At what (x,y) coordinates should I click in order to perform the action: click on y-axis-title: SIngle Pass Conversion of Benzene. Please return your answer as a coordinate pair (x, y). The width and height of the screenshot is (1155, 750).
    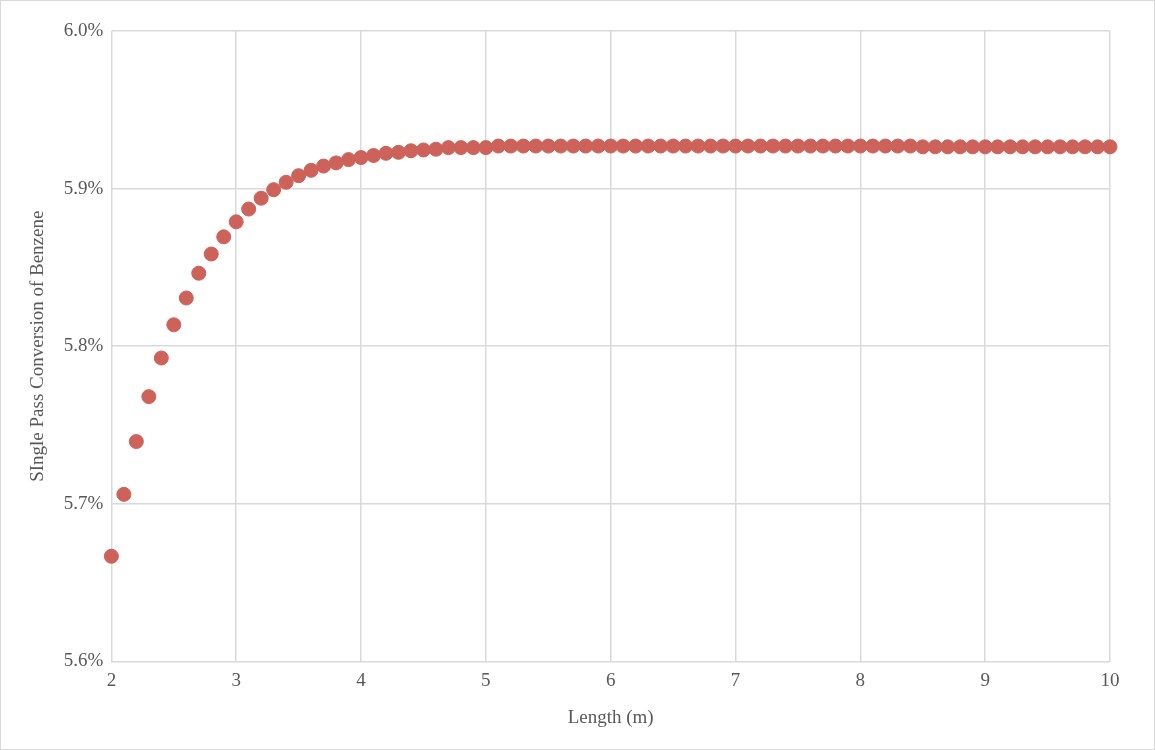
    Looking at the image, I should click on (37, 346).